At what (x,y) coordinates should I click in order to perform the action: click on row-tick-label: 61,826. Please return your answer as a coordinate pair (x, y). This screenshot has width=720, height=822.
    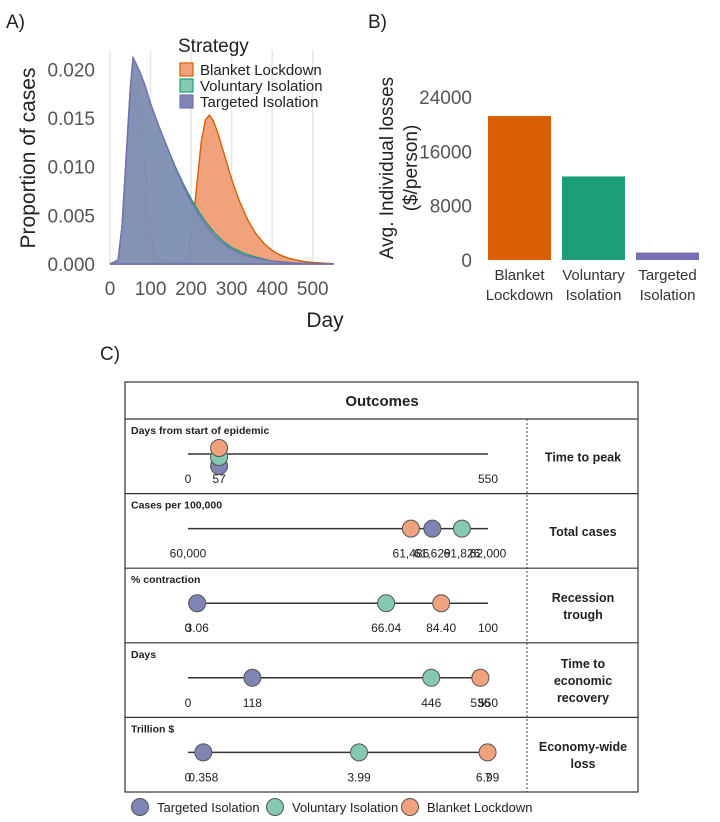
    Looking at the image, I should click on (462, 554).